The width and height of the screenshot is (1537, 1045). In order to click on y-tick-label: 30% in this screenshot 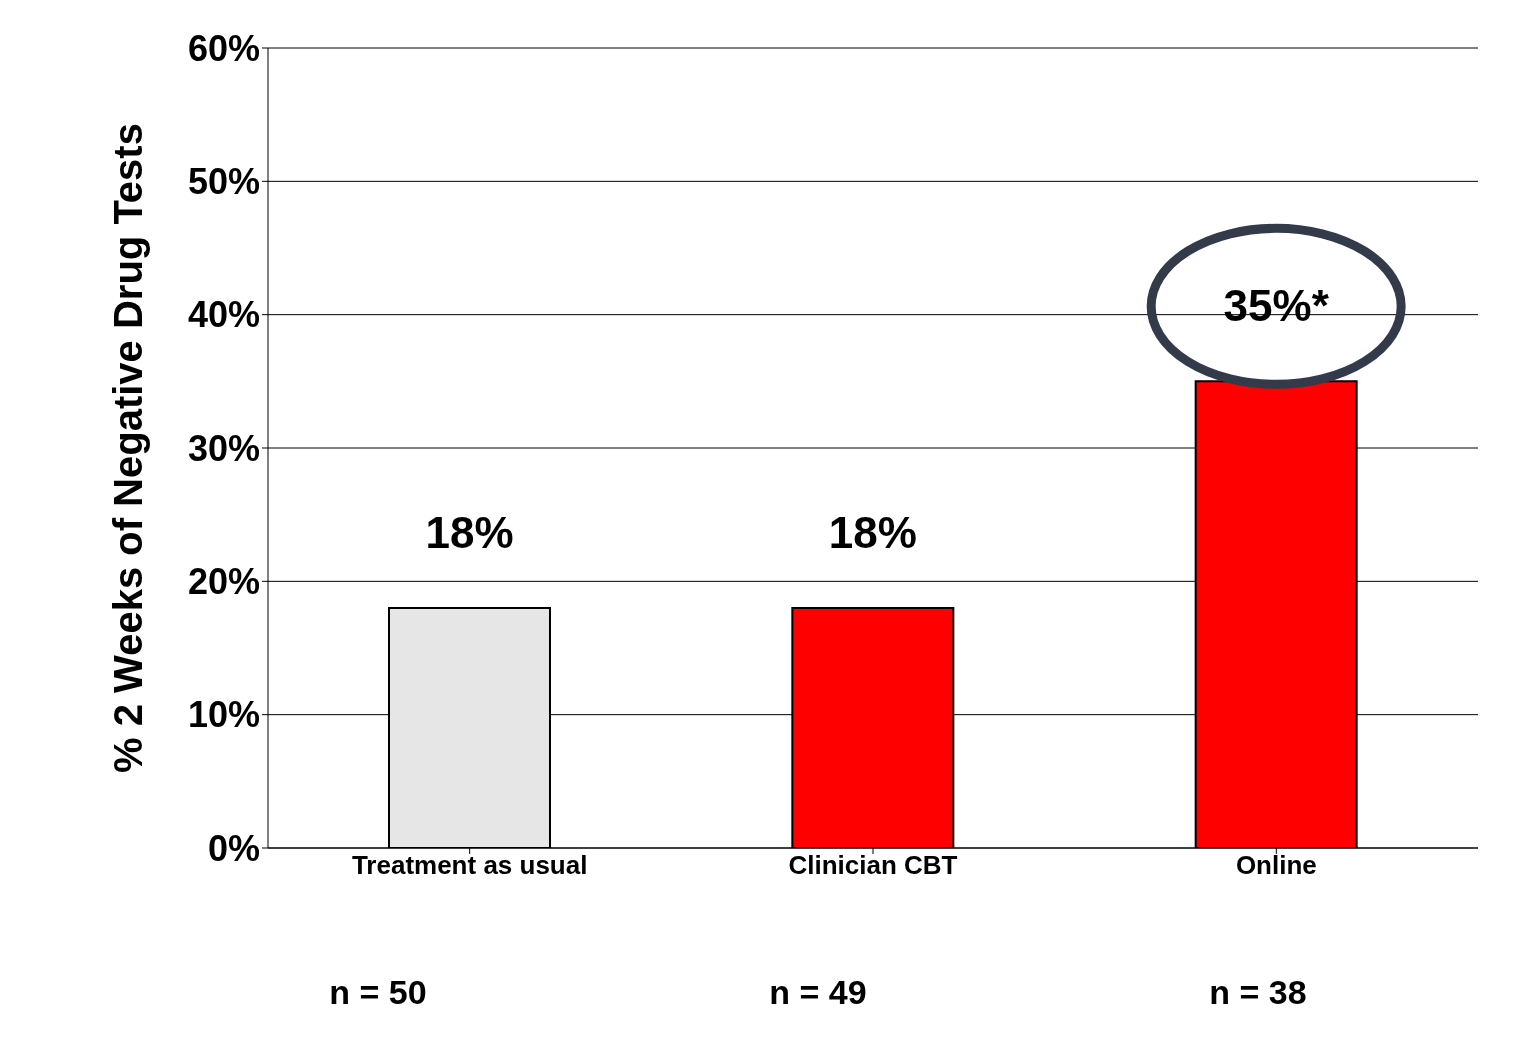, I will do `click(223, 448)`.